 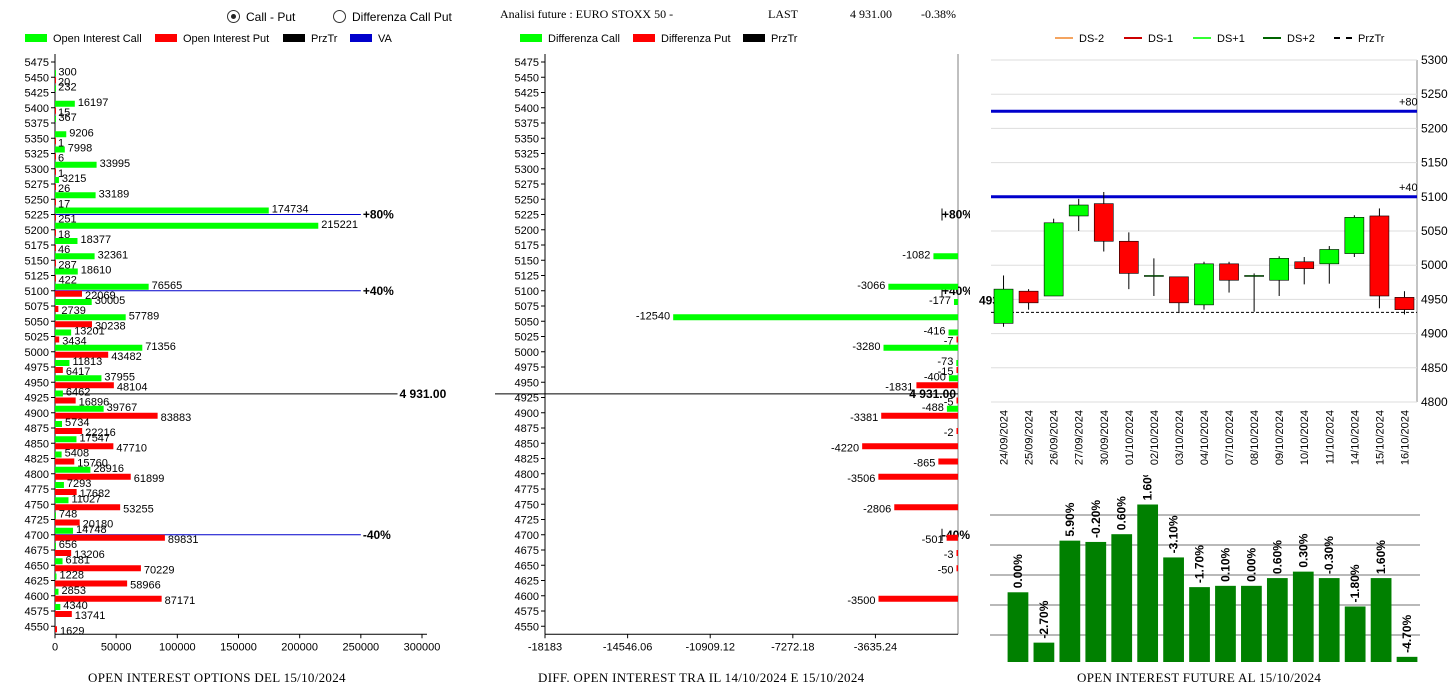 I want to click on legend-ds-minus1: DS-1, so click(x=1148, y=39).